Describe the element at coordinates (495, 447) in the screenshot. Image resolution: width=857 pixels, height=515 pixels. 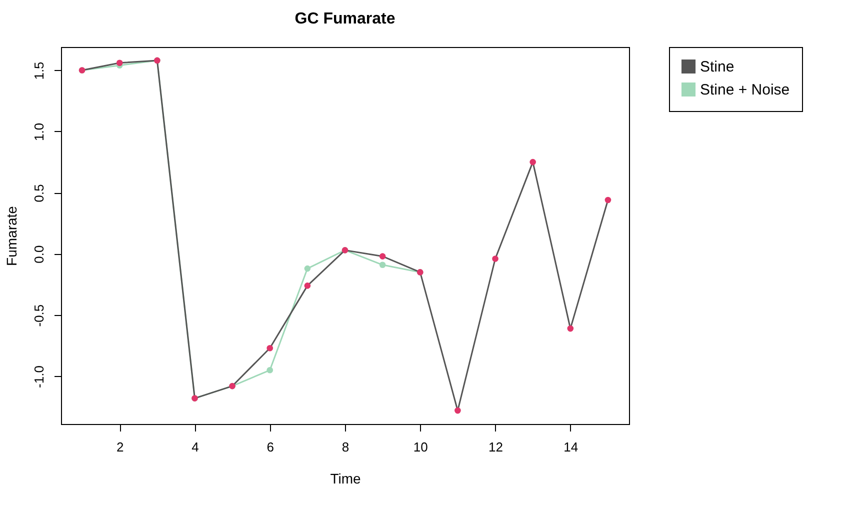
I see `x-tick-label: 12` at that location.